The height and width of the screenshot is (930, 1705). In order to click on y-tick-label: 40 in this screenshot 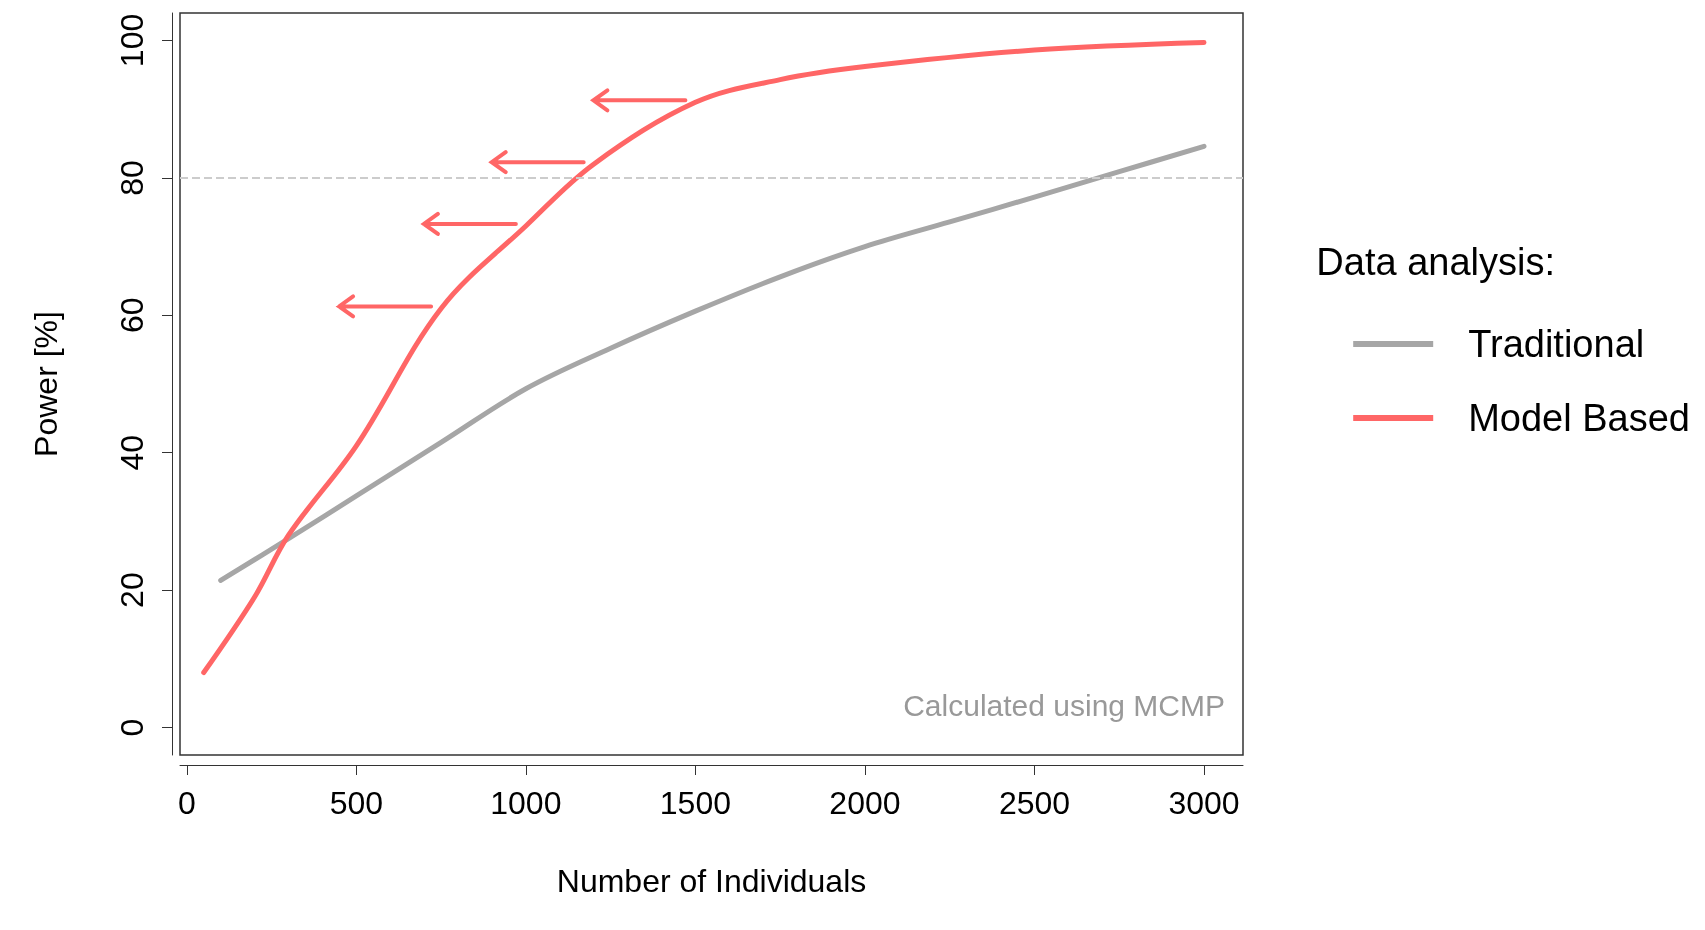, I will do `click(132, 452)`.